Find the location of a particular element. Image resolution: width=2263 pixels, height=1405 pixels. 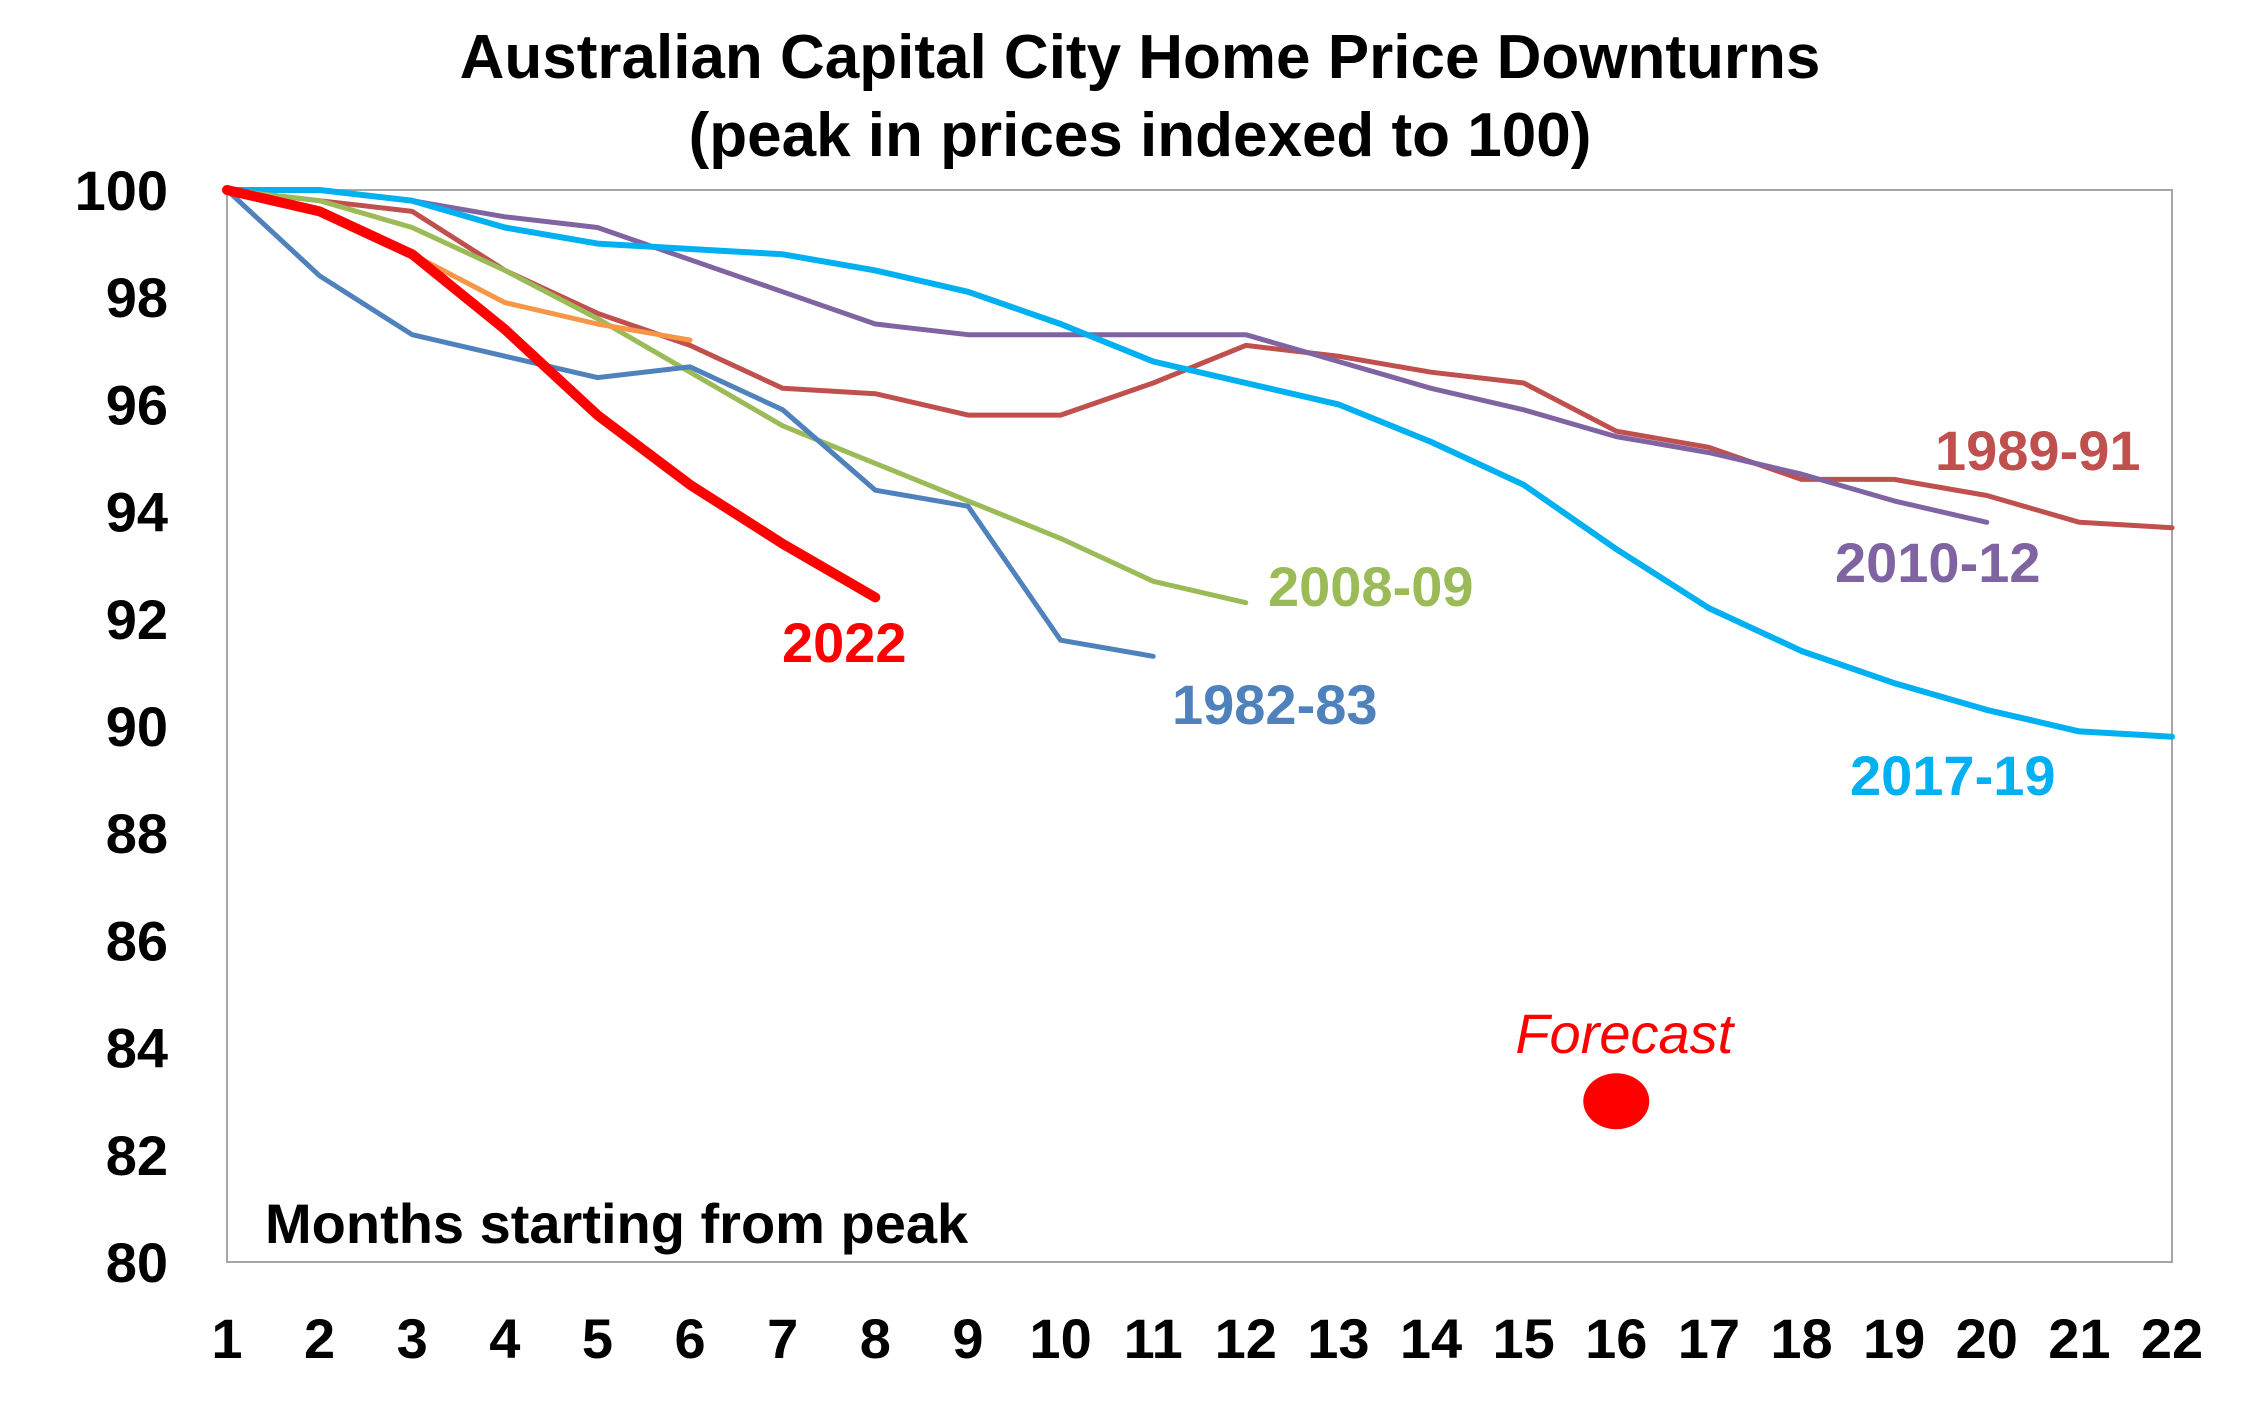

x-tick-label: 1 is located at coordinates (226, 1338).